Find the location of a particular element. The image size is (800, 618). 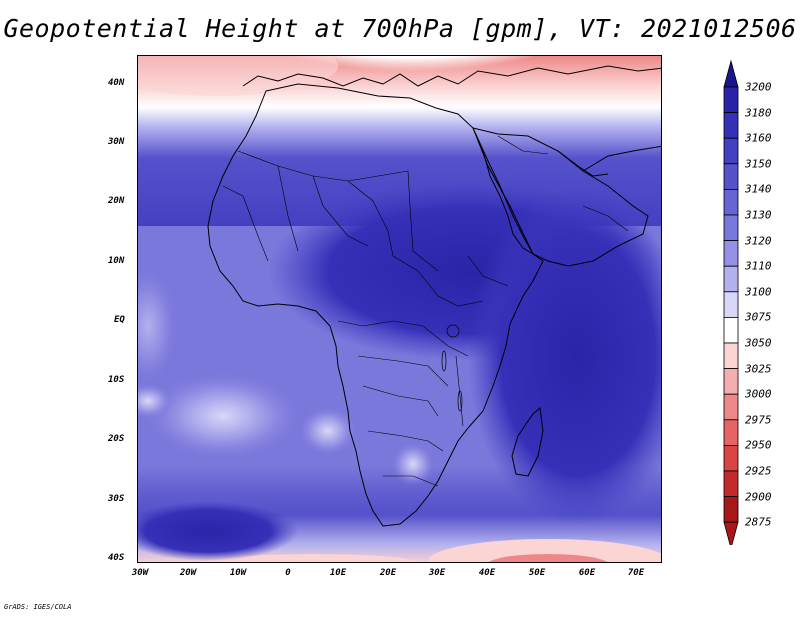

border-libya-chad is located at coordinates (370, 218).